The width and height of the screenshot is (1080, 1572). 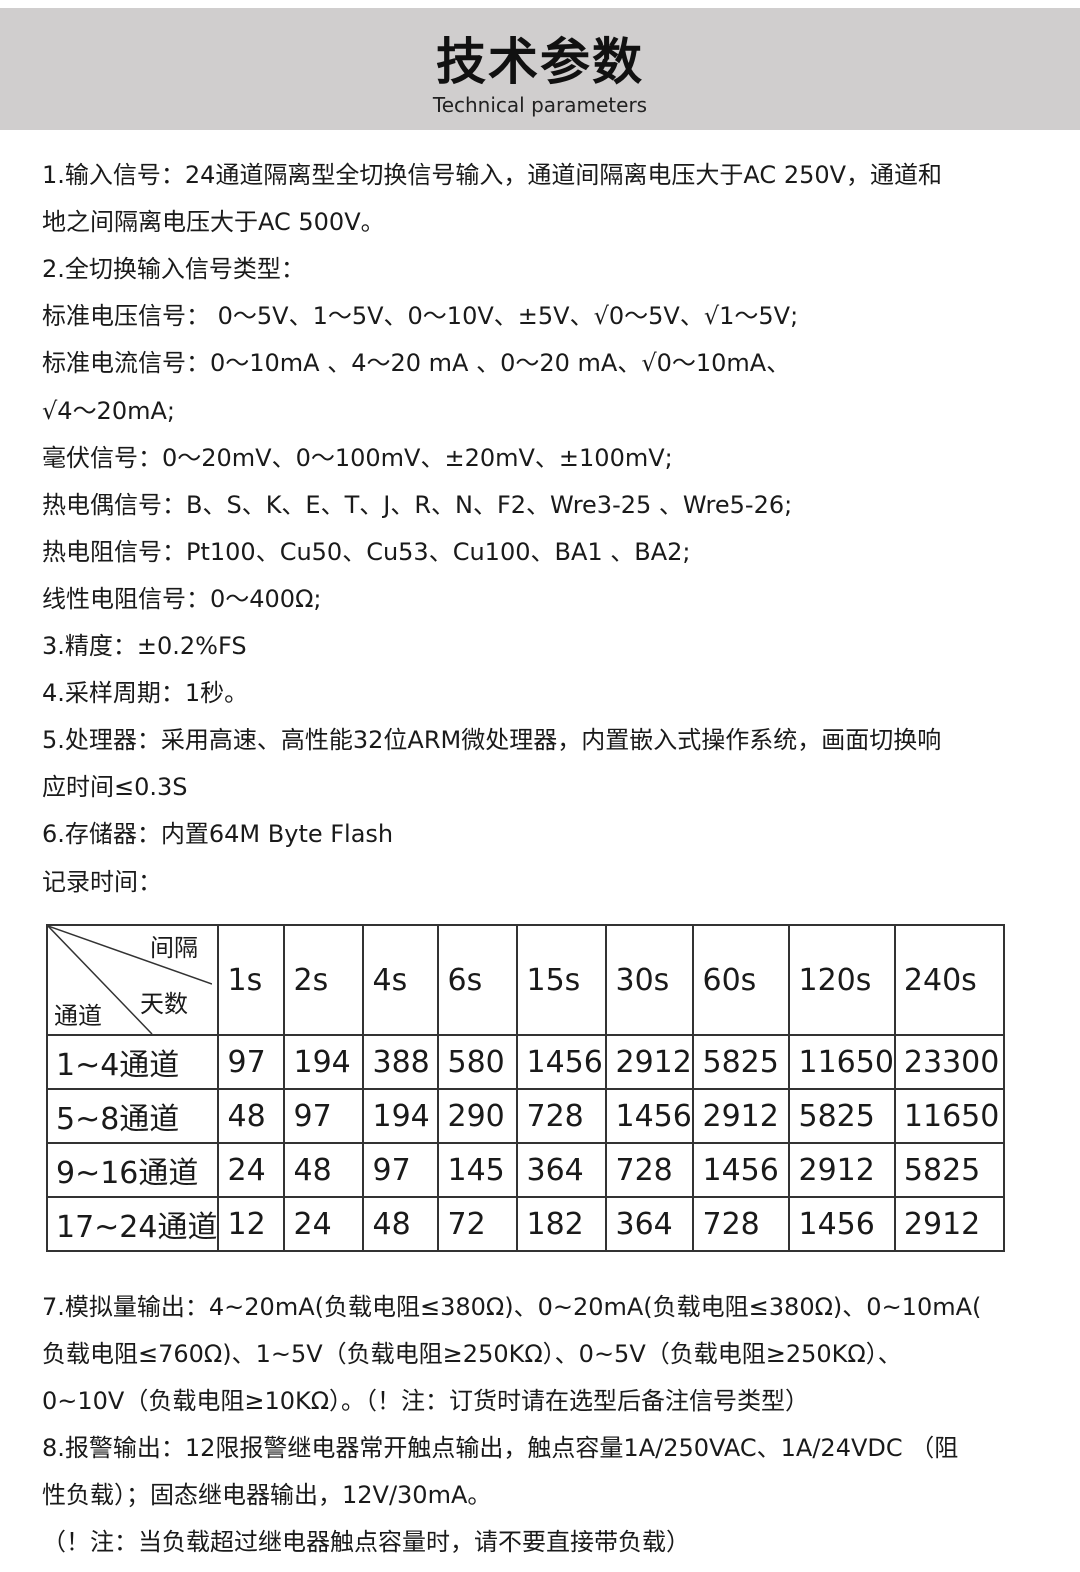 I want to click on table-row: 9~16通道 24 48 97 145 364 728 1456 2912 5825, so click(x=525, y=1170).